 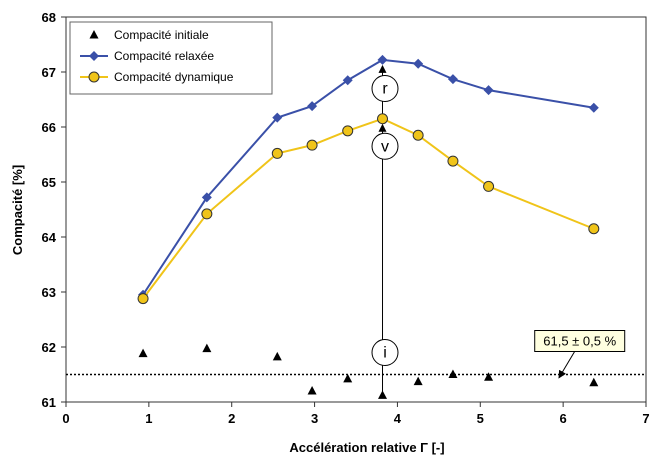 I want to click on y-tick-label: 61, so click(x=49, y=402).